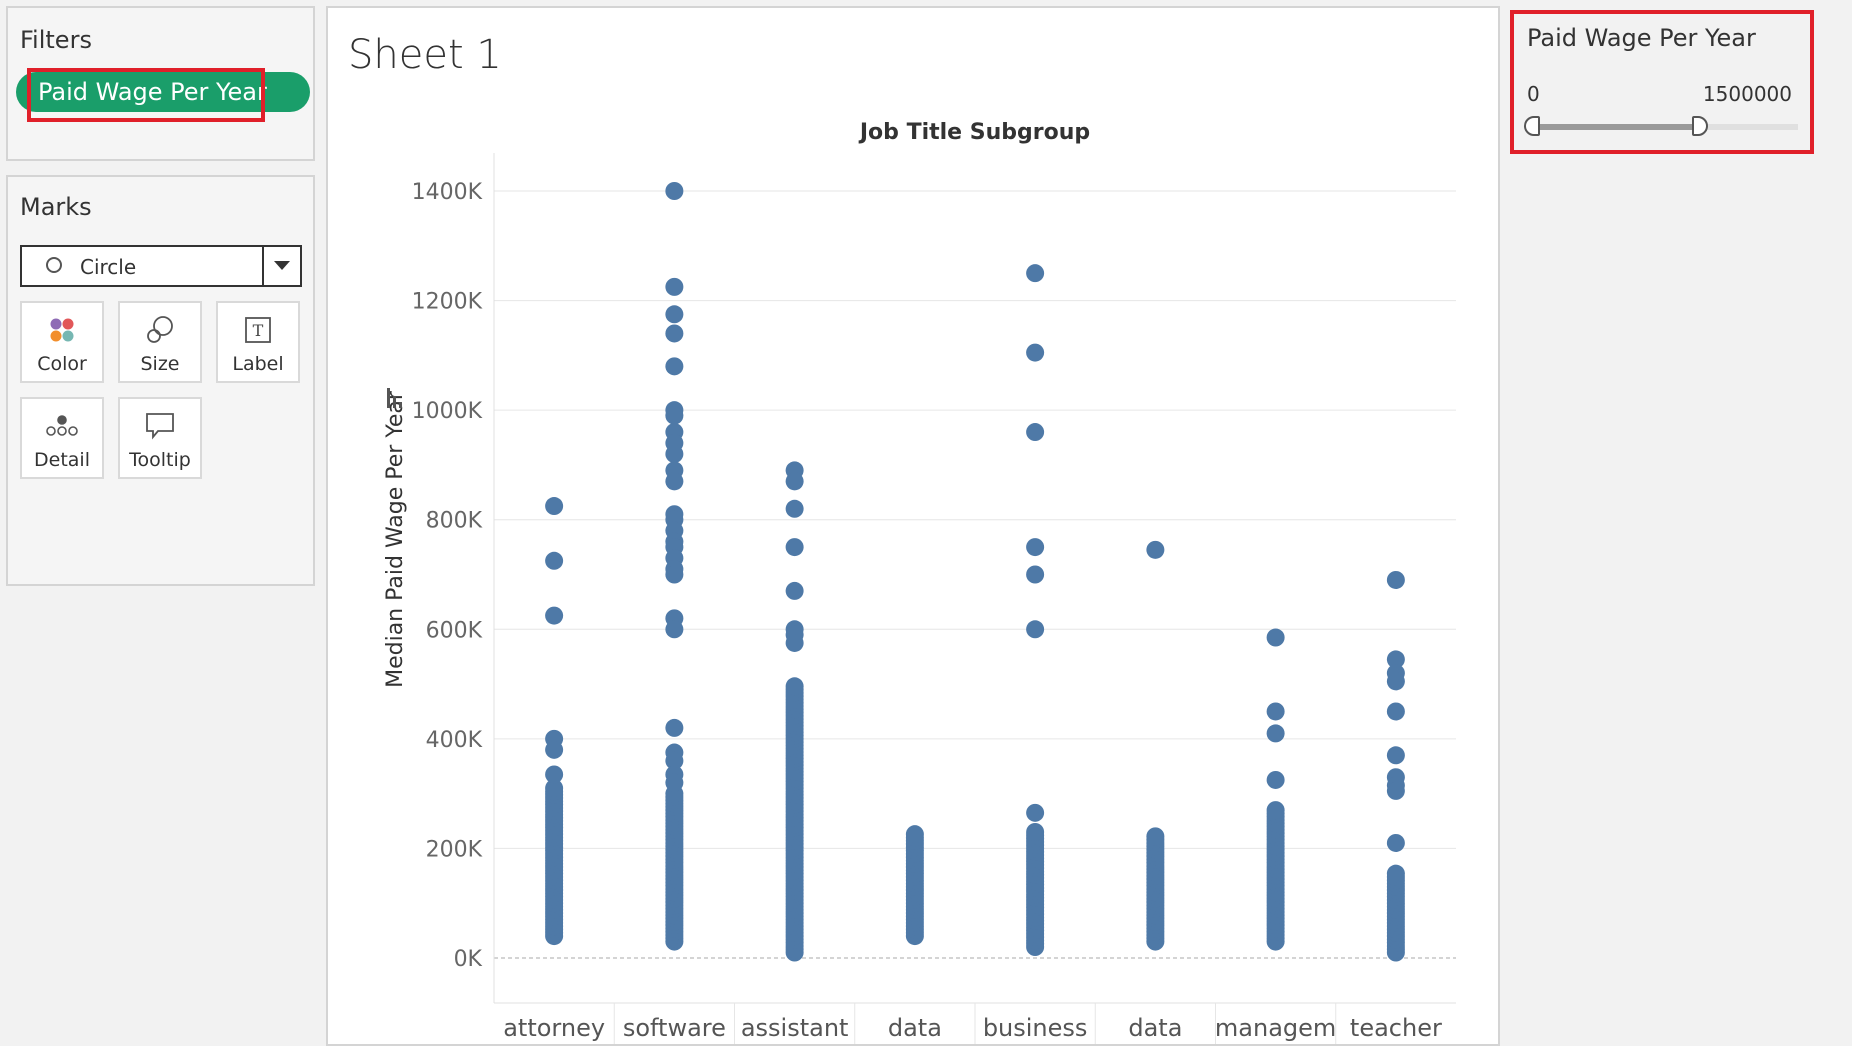 This screenshot has width=1852, height=1046. Describe the element at coordinates (1275, 1028) in the screenshot. I see `x-tick-label: managem` at that location.